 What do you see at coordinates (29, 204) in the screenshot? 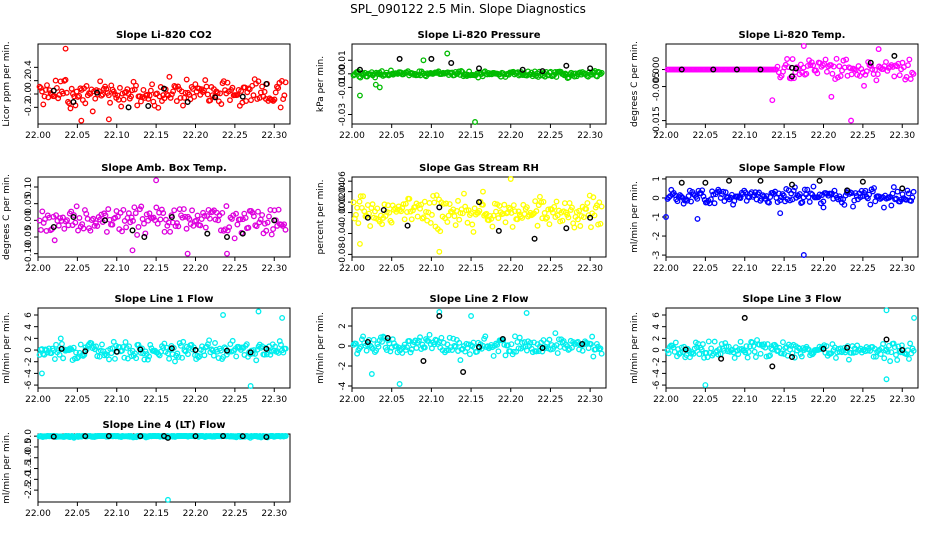
I see `y-tick-label: 0.05` at bounding box center [29, 204].